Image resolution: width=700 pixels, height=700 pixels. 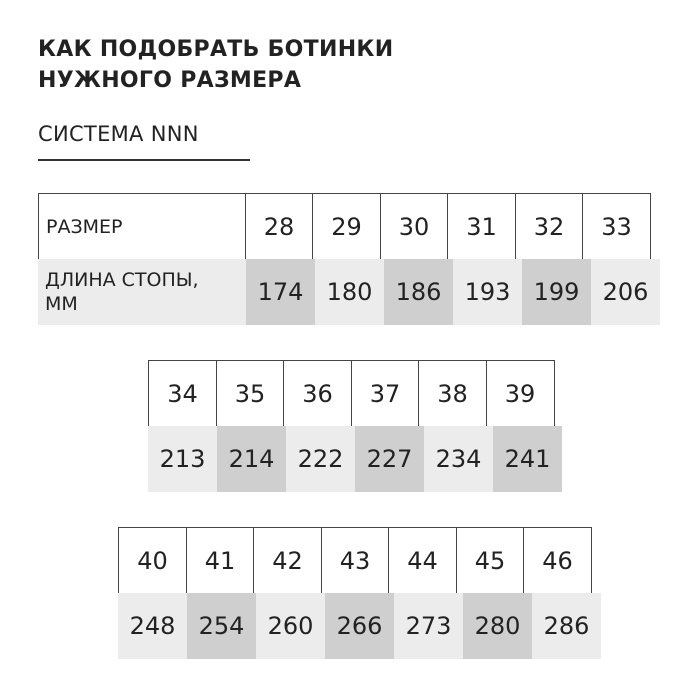 What do you see at coordinates (452, 393) in the screenshot?
I see `size-cell: 38` at bounding box center [452, 393].